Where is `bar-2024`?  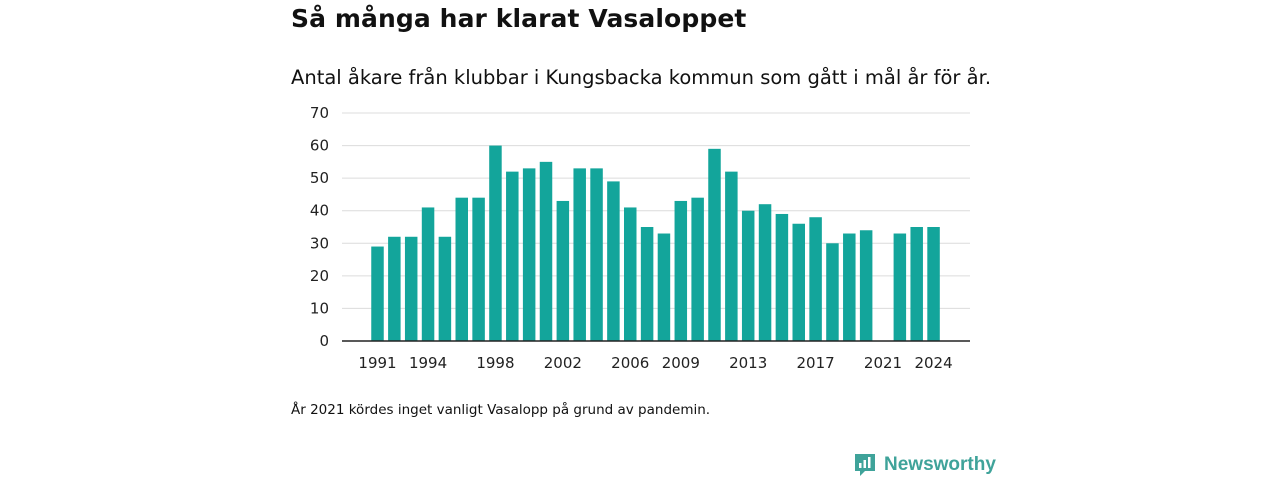
bar-2024 is located at coordinates (933, 284).